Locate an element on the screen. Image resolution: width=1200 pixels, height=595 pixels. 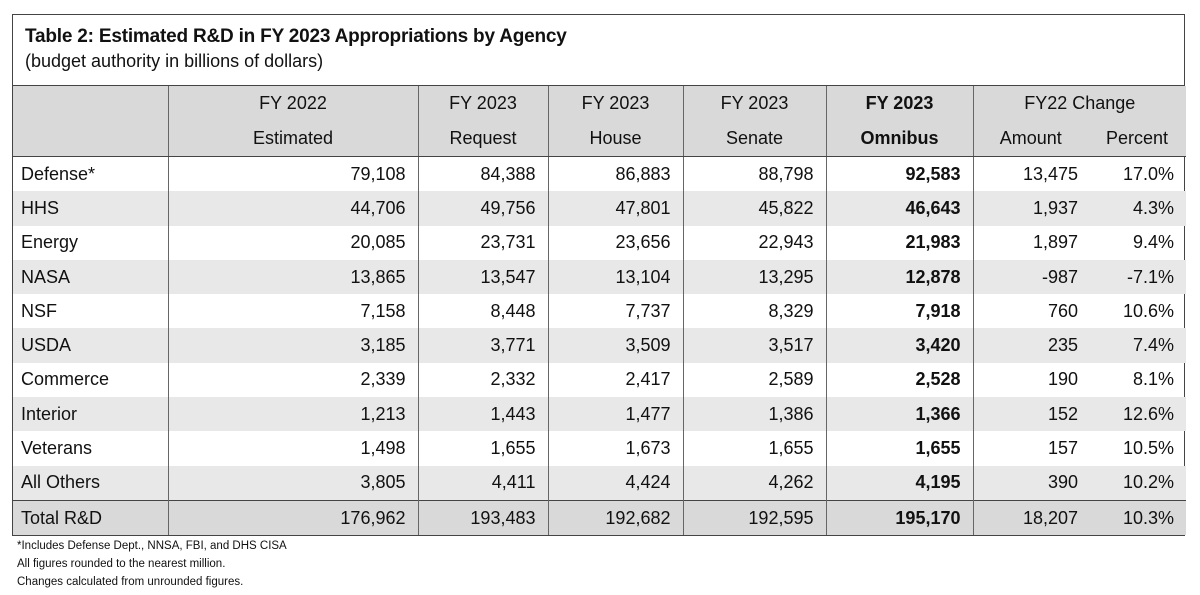
cell-agency: Commerce is located at coordinates (65, 379).